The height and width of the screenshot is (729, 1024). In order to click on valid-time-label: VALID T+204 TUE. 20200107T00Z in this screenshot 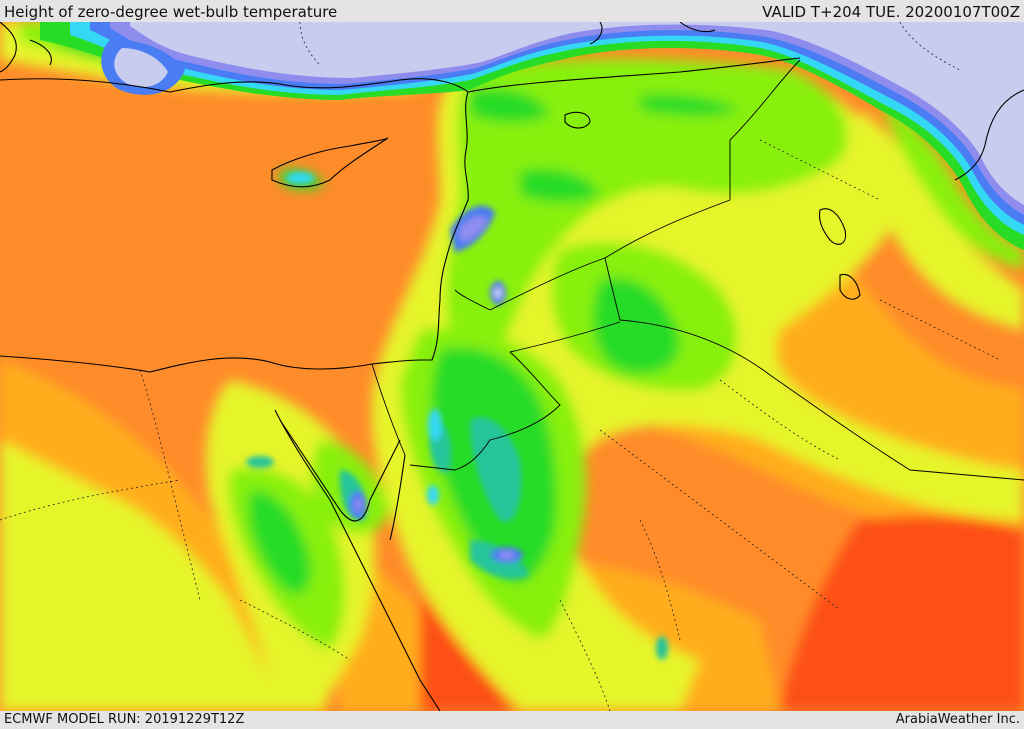, I will do `click(891, 12)`.